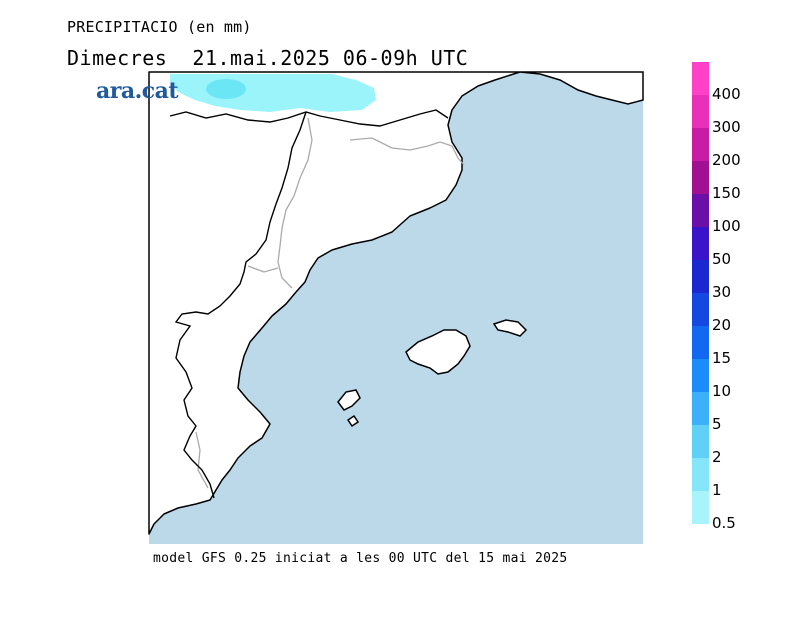 The height and width of the screenshot is (617, 800). Describe the element at coordinates (726, 127) in the screenshot. I see `legend-label: 300` at that location.